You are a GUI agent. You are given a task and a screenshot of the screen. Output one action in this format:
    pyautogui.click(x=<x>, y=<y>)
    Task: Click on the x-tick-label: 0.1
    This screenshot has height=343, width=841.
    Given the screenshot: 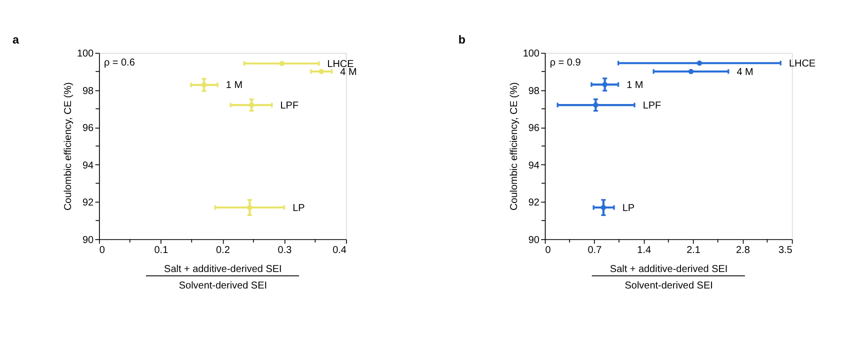 What is the action you would take?
    pyautogui.click(x=161, y=250)
    